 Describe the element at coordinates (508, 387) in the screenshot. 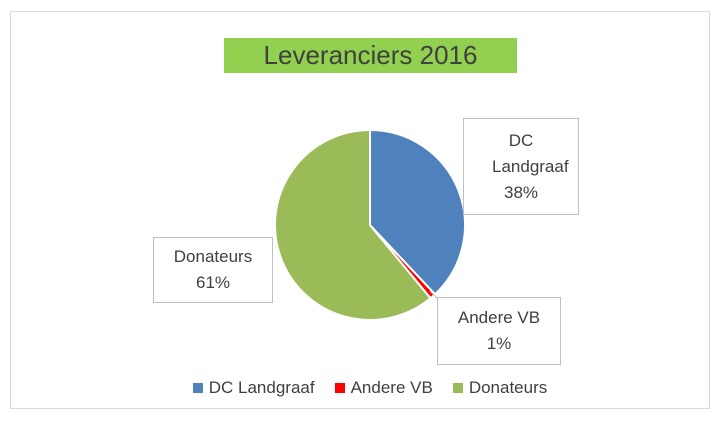

I see `legend-label: Donateurs` at that location.